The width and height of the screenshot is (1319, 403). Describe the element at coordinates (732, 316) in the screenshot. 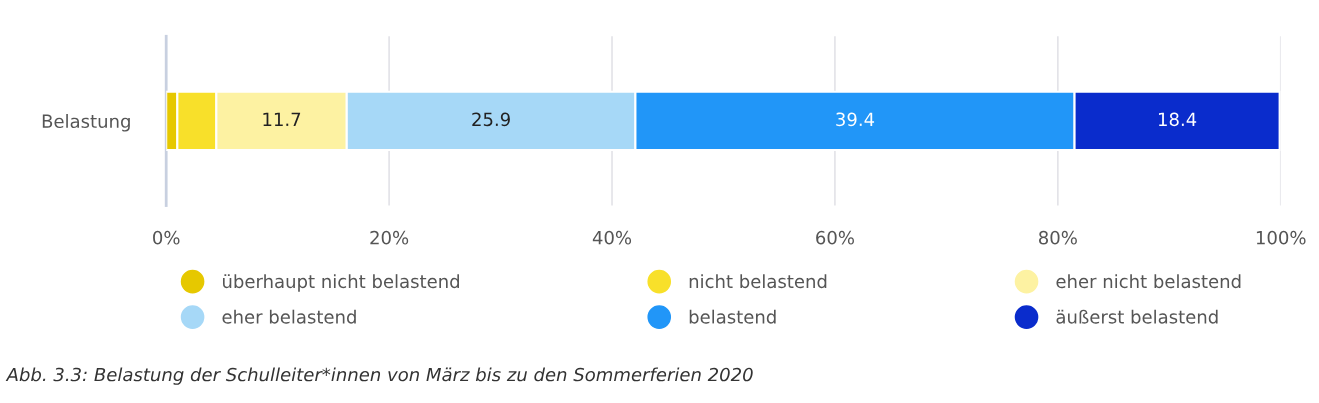

I see `legend-label: belastend` at that location.